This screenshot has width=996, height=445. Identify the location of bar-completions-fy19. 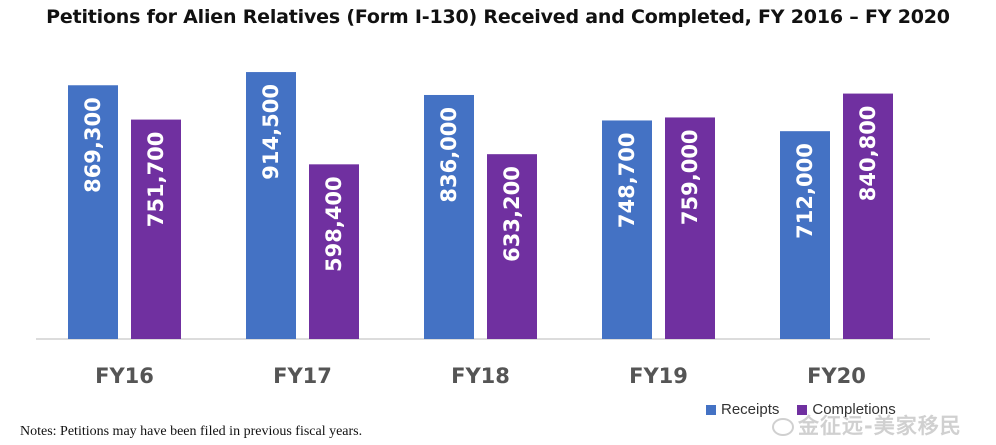
(690, 228).